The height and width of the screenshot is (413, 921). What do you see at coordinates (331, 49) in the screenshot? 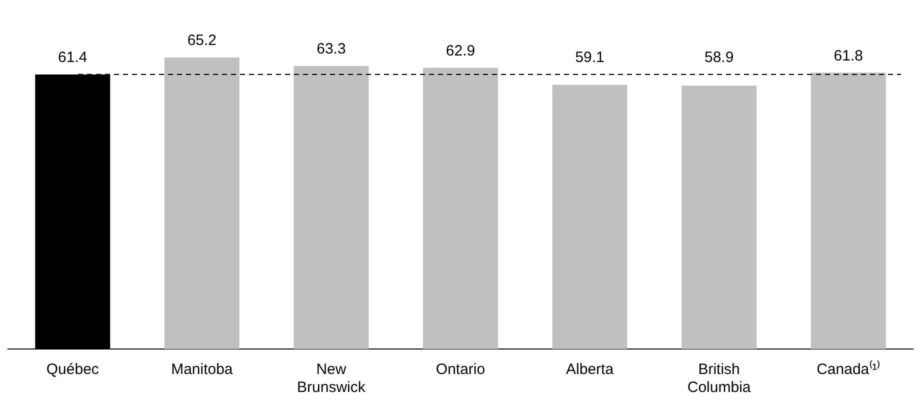
I see `data-label: 63.3` at bounding box center [331, 49].